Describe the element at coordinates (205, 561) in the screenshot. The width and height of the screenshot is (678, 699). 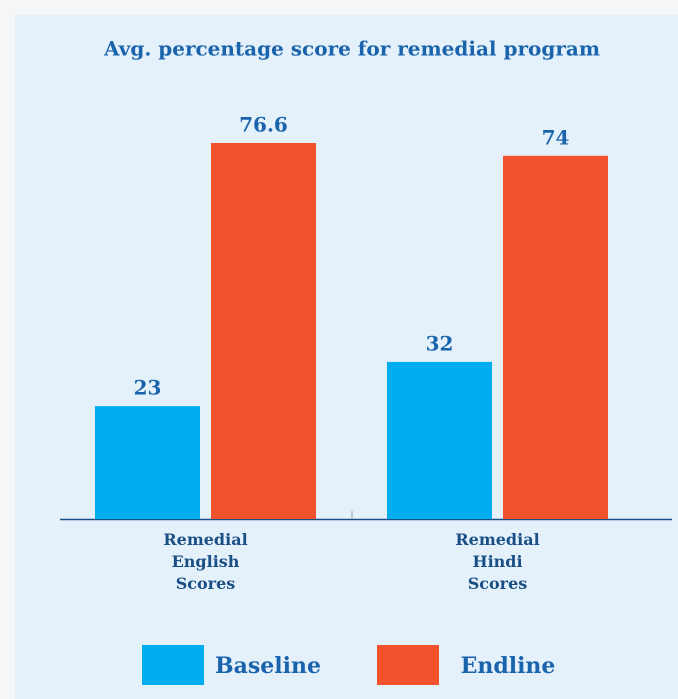
I see `x-tick-label: Remedial English Scores` at that location.